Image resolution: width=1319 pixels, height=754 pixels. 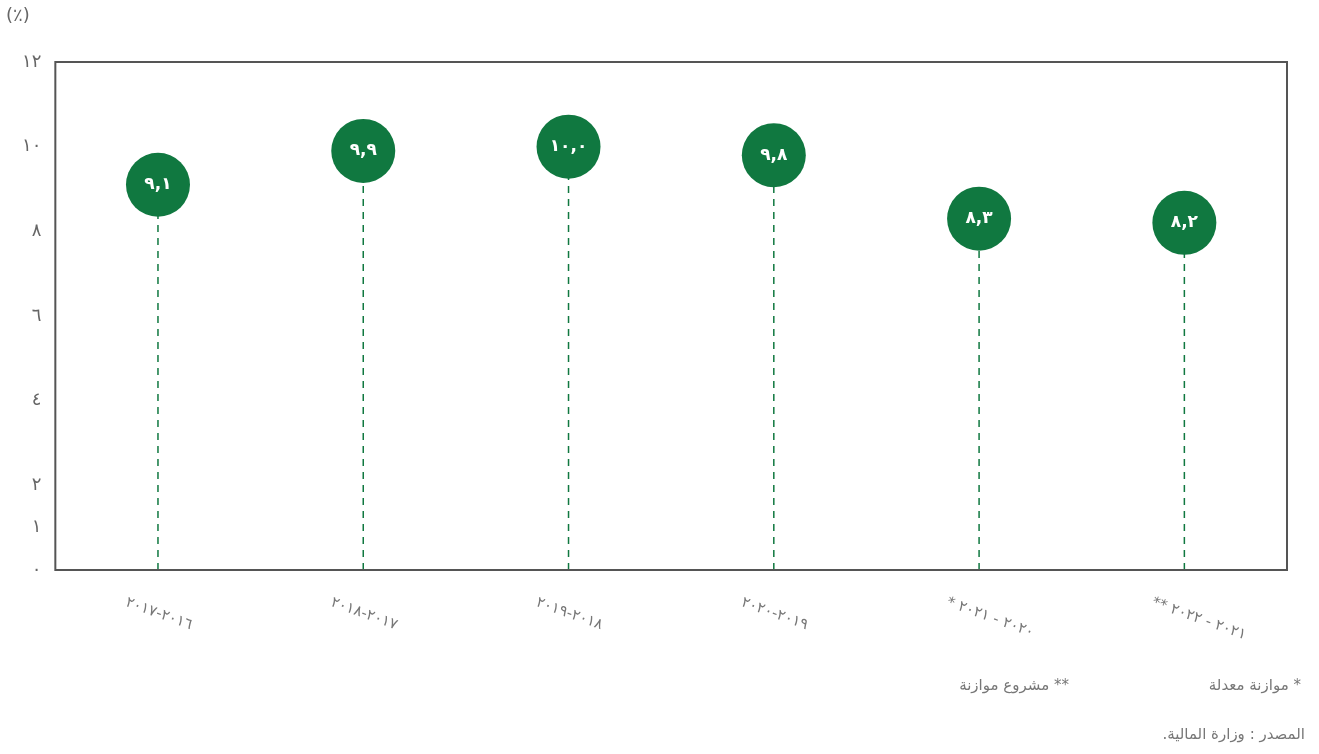 What do you see at coordinates (1014, 685) in the screenshot?
I see `text: ** مشروع موازنة` at bounding box center [1014, 685].